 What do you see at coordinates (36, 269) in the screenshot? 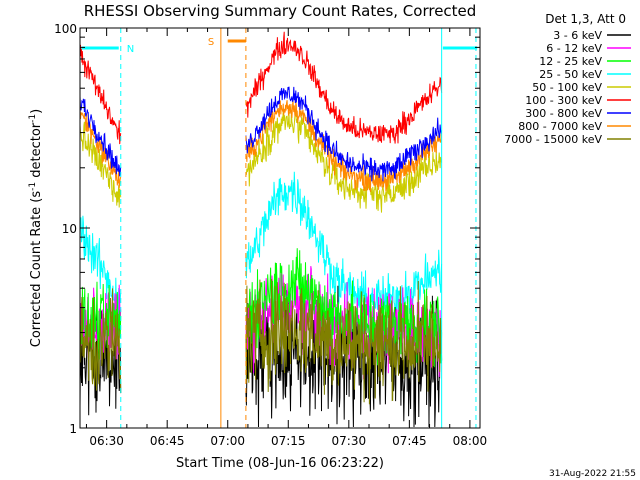
I see `y-axis-title-main: Corrected Count Rate (s` at bounding box center [36, 269].